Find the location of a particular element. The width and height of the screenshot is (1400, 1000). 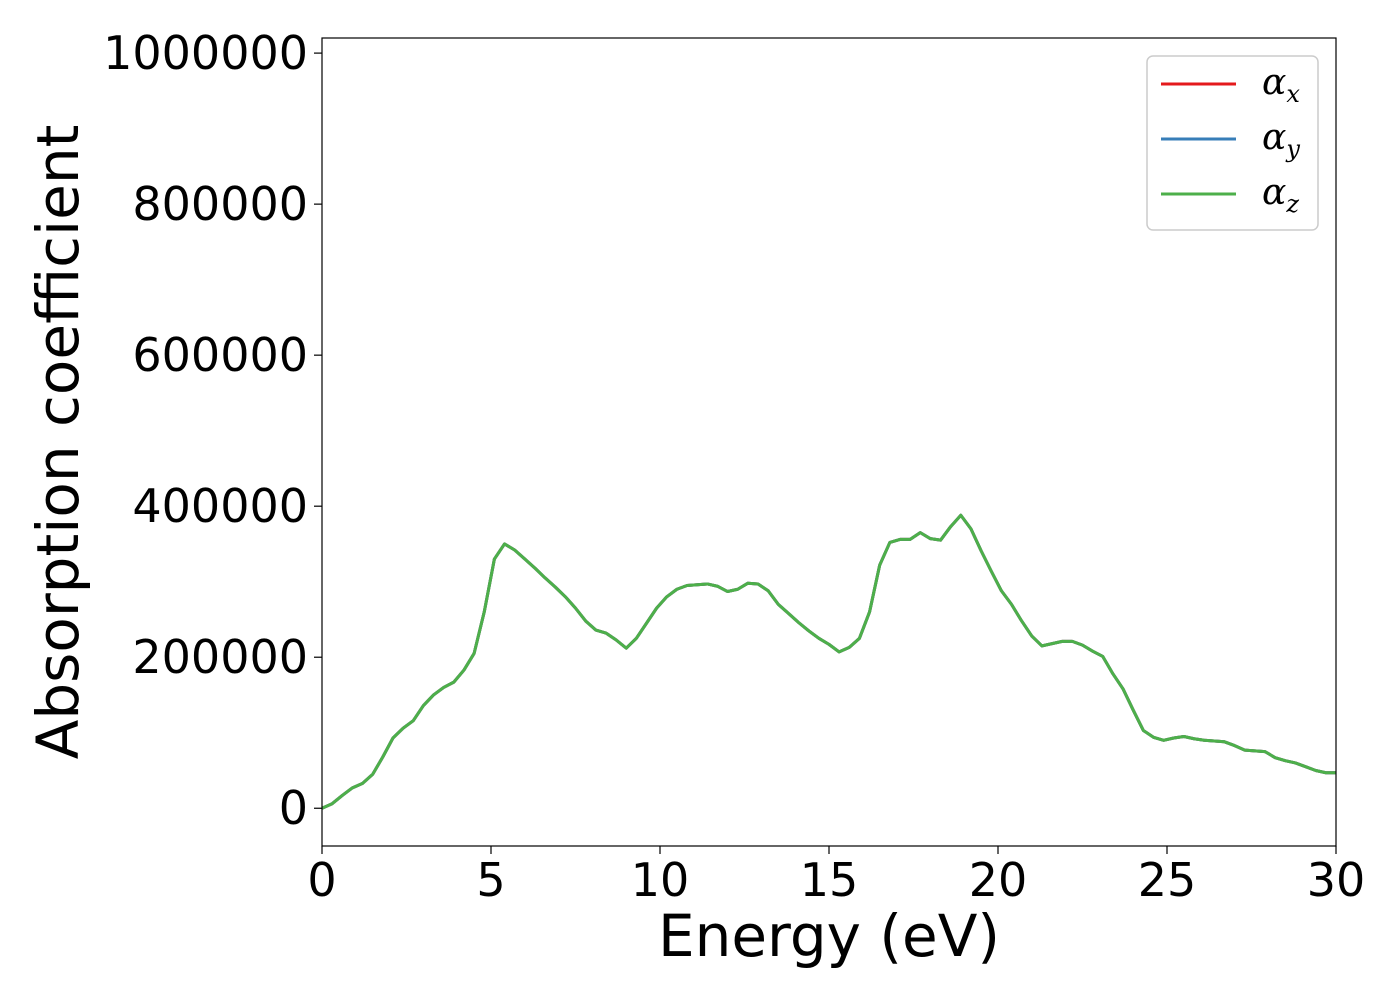

y-tick-label: 1000000 is located at coordinates (205, 53).